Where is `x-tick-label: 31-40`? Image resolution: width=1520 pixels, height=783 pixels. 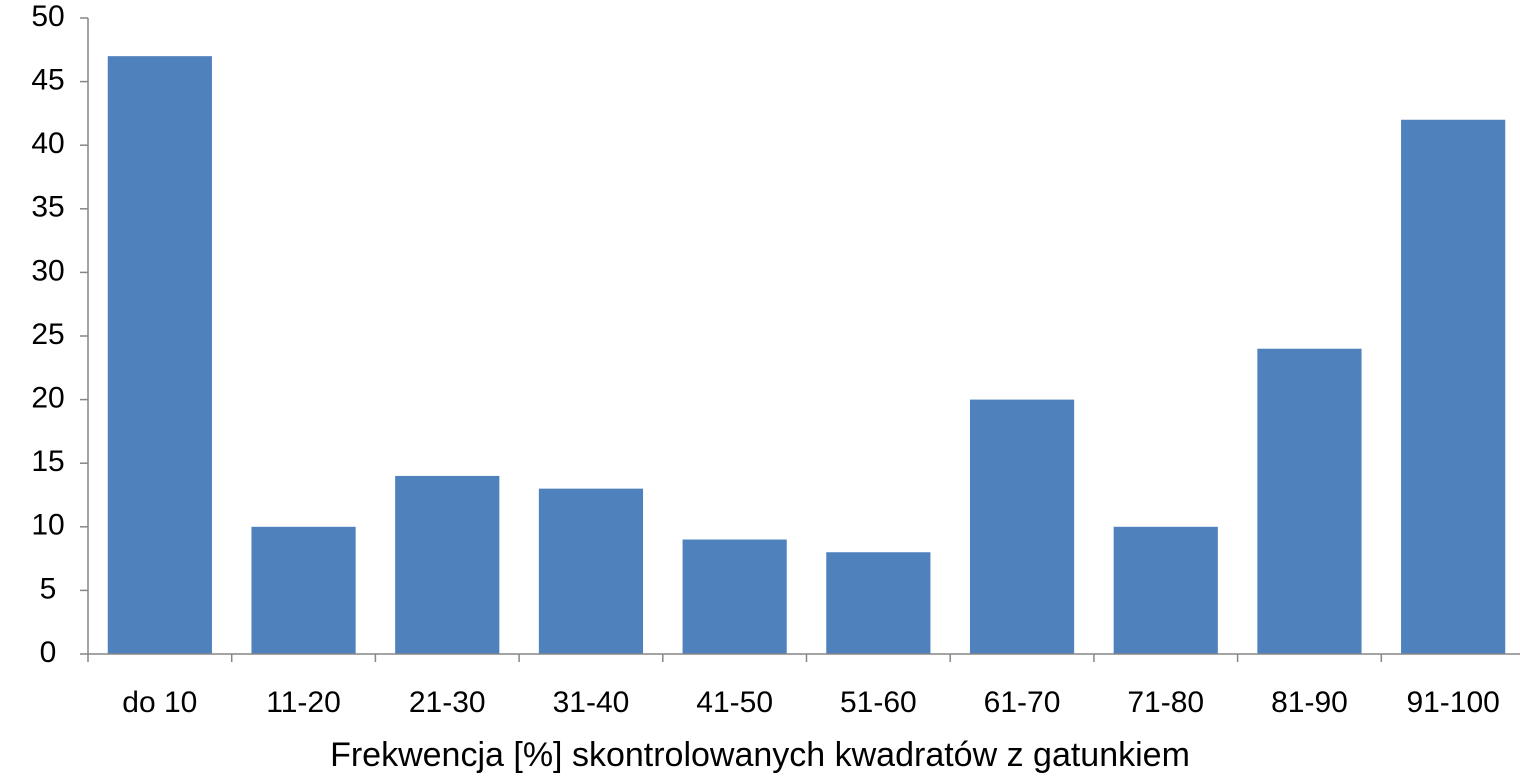
x-tick-label: 31-40 is located at coordinates (591, 702).